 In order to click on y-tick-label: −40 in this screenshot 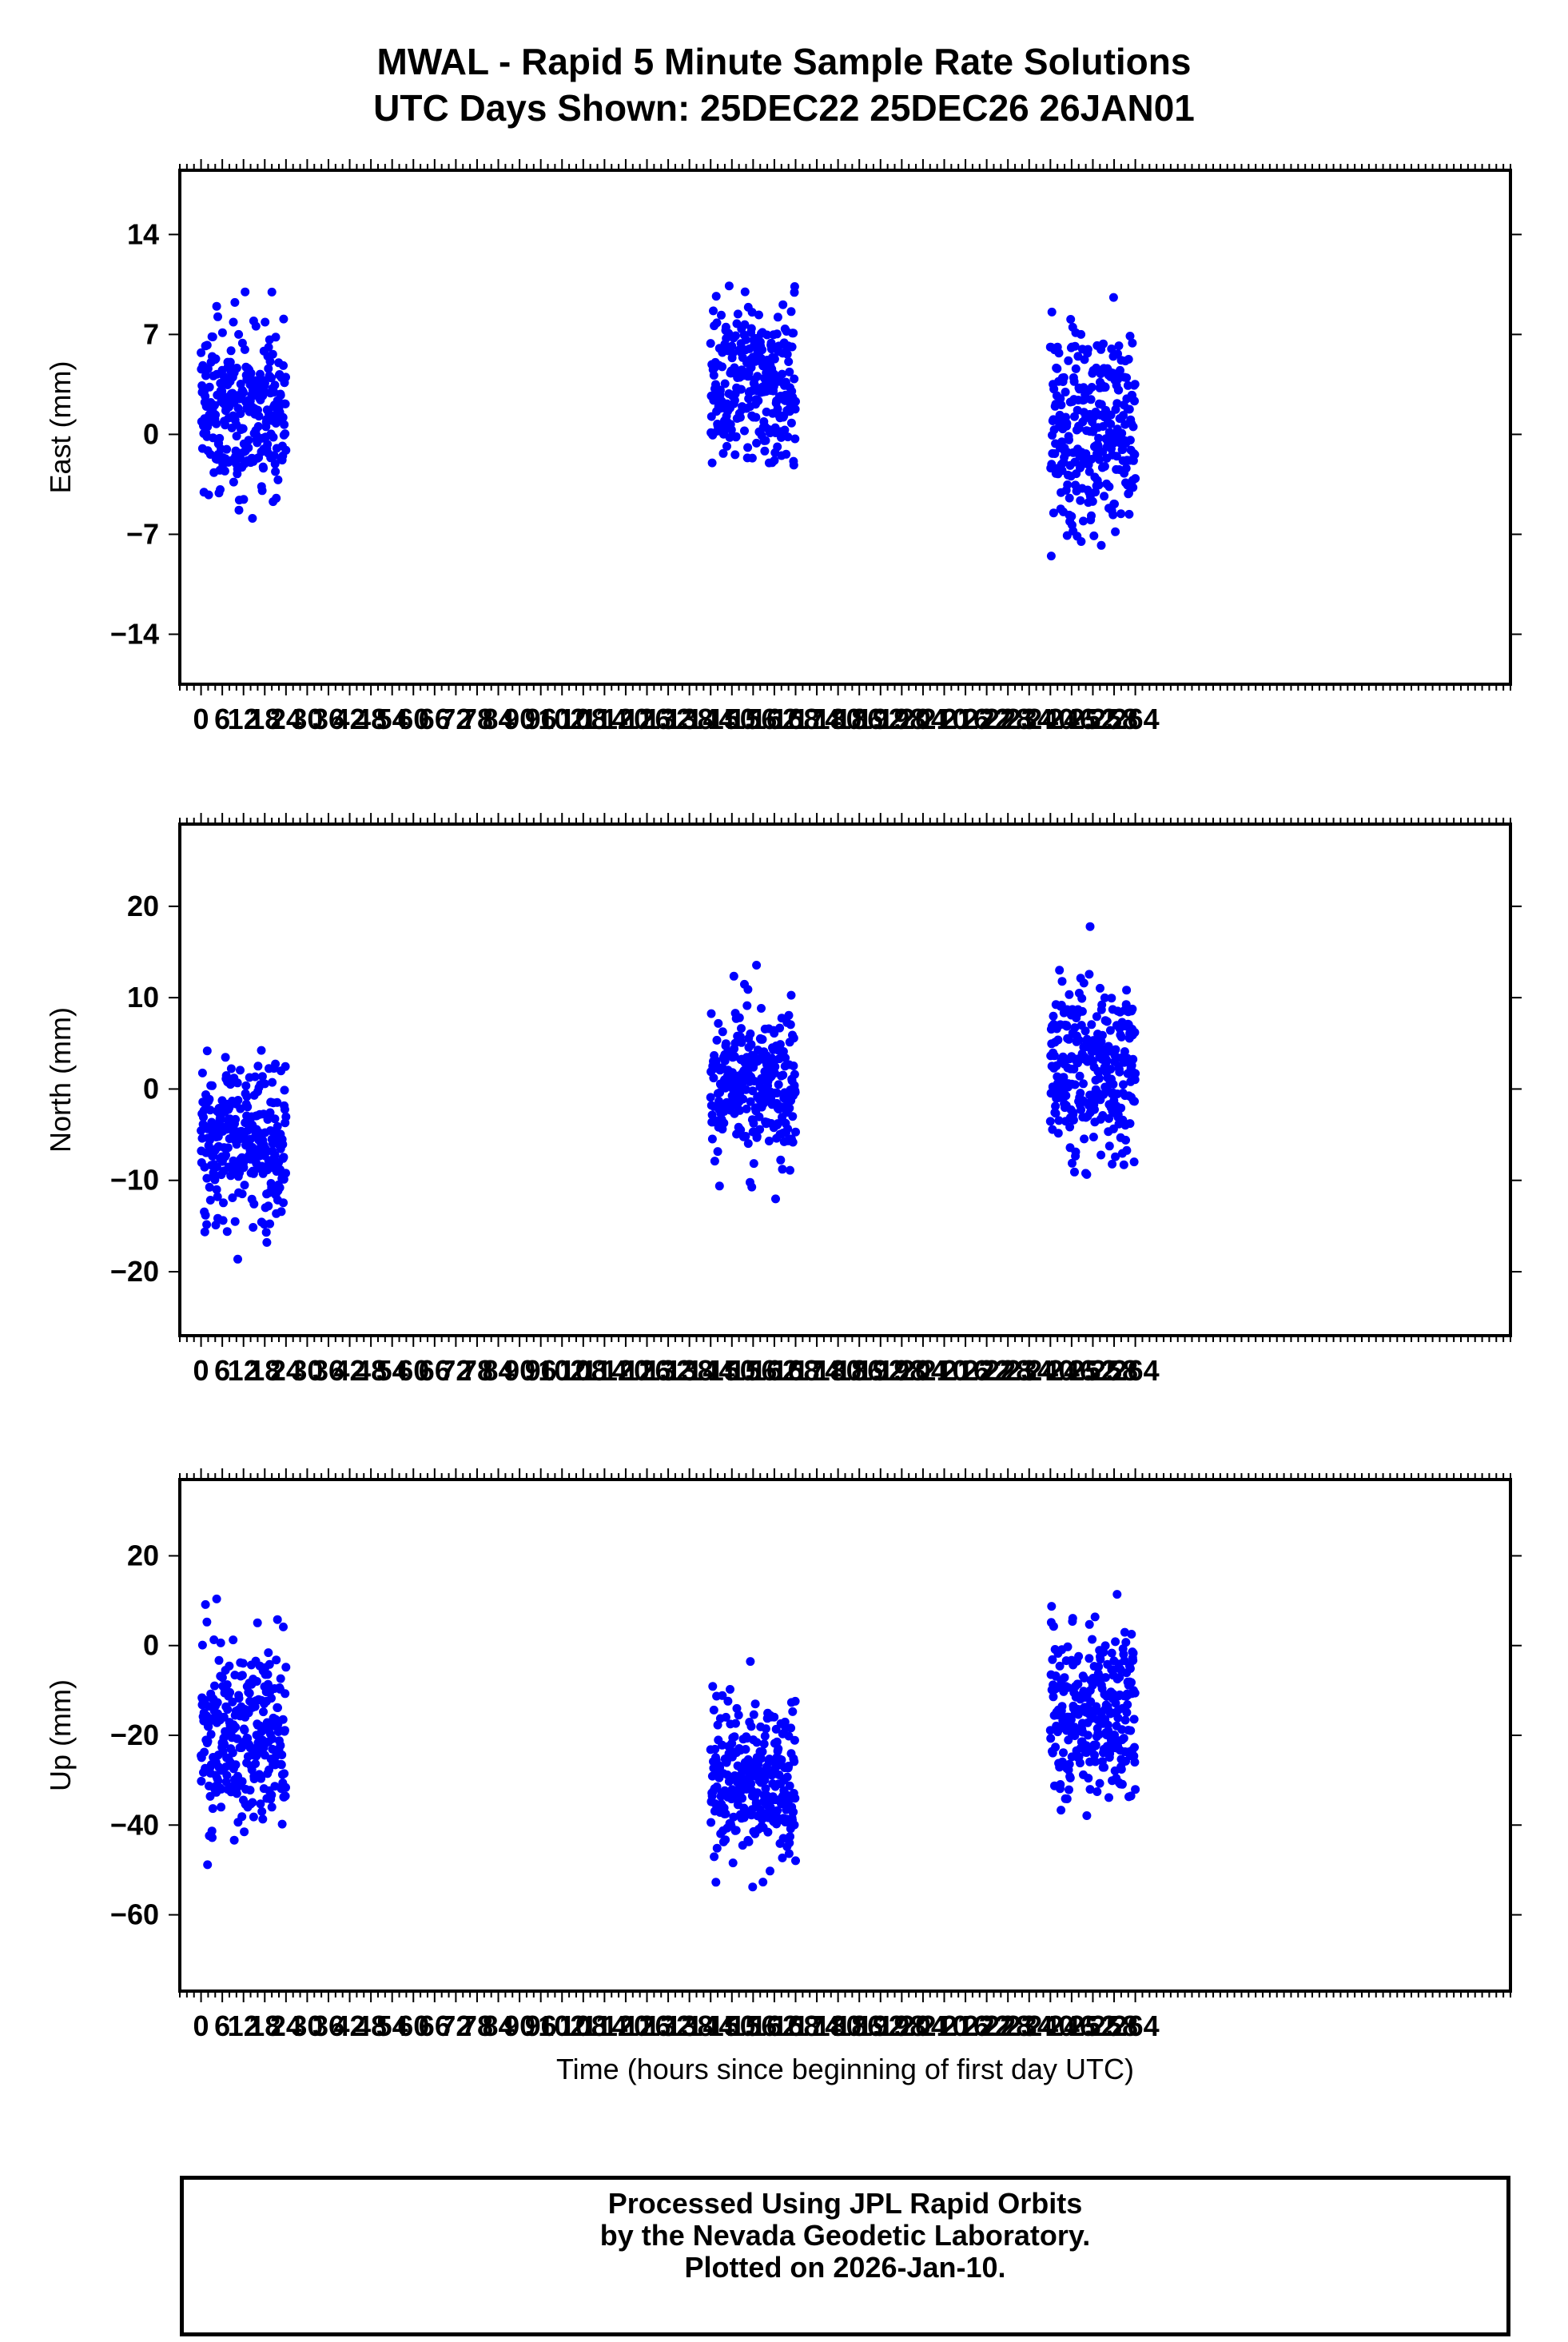, I will do `click(134, 1824)`.